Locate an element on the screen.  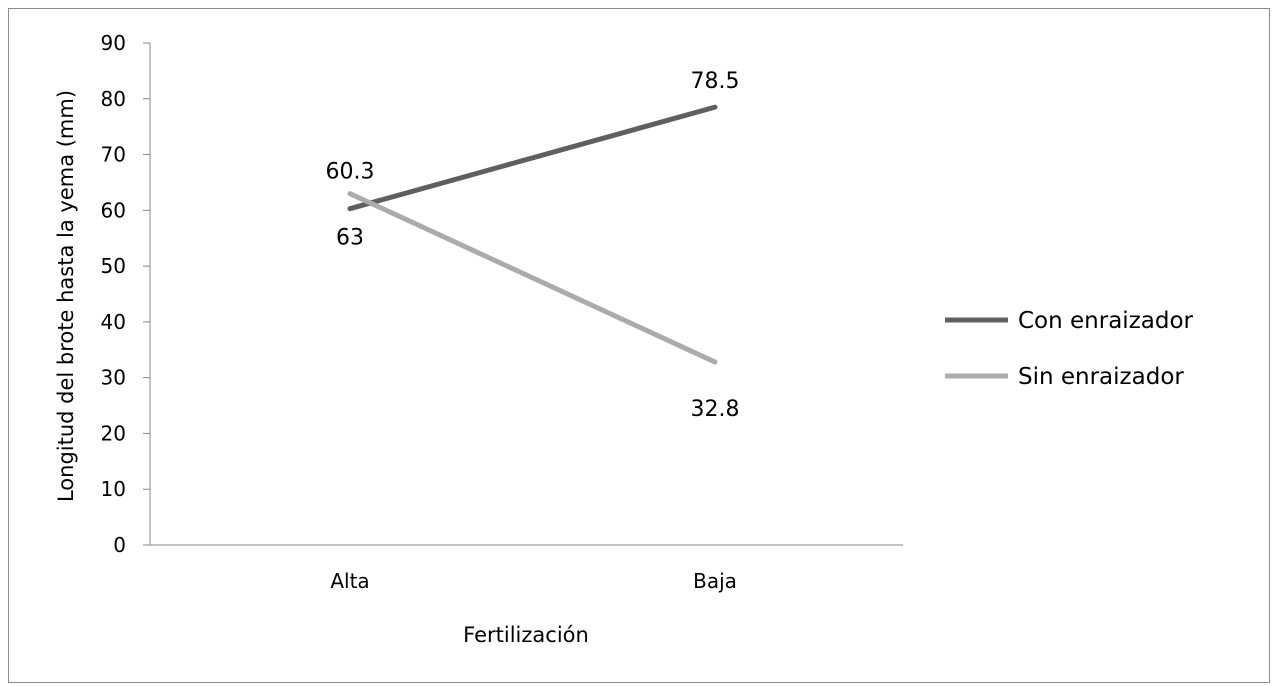
data-label: 63 is located at coordinates (350, 238).